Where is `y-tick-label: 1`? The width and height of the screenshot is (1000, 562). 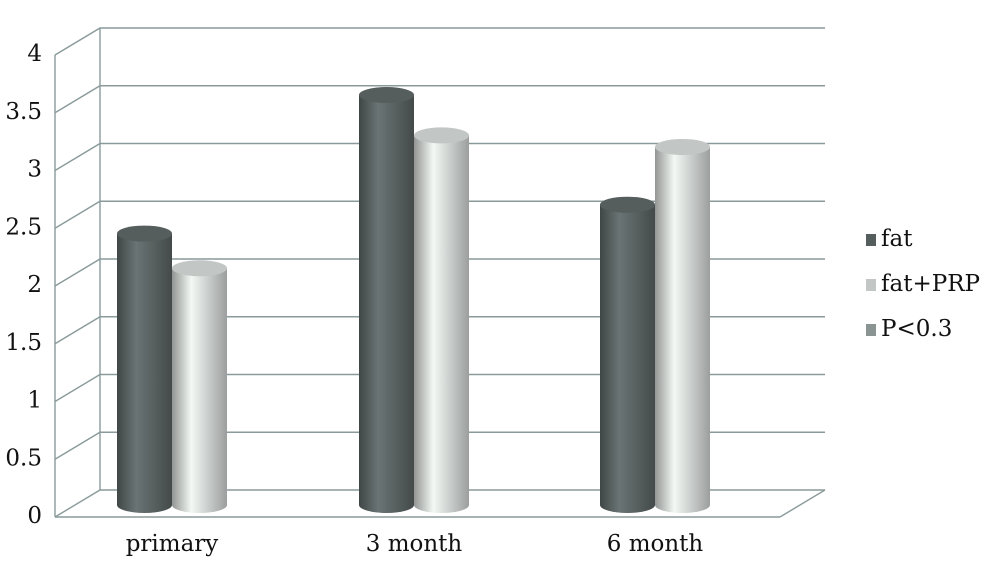
y-tick-label: 1 is located at coordinates (34, 401).